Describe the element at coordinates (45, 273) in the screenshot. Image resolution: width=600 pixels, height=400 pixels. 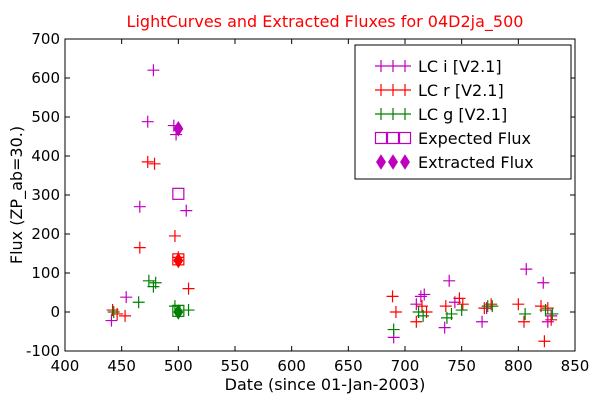
I see `y-tick-label: 100` at that location.